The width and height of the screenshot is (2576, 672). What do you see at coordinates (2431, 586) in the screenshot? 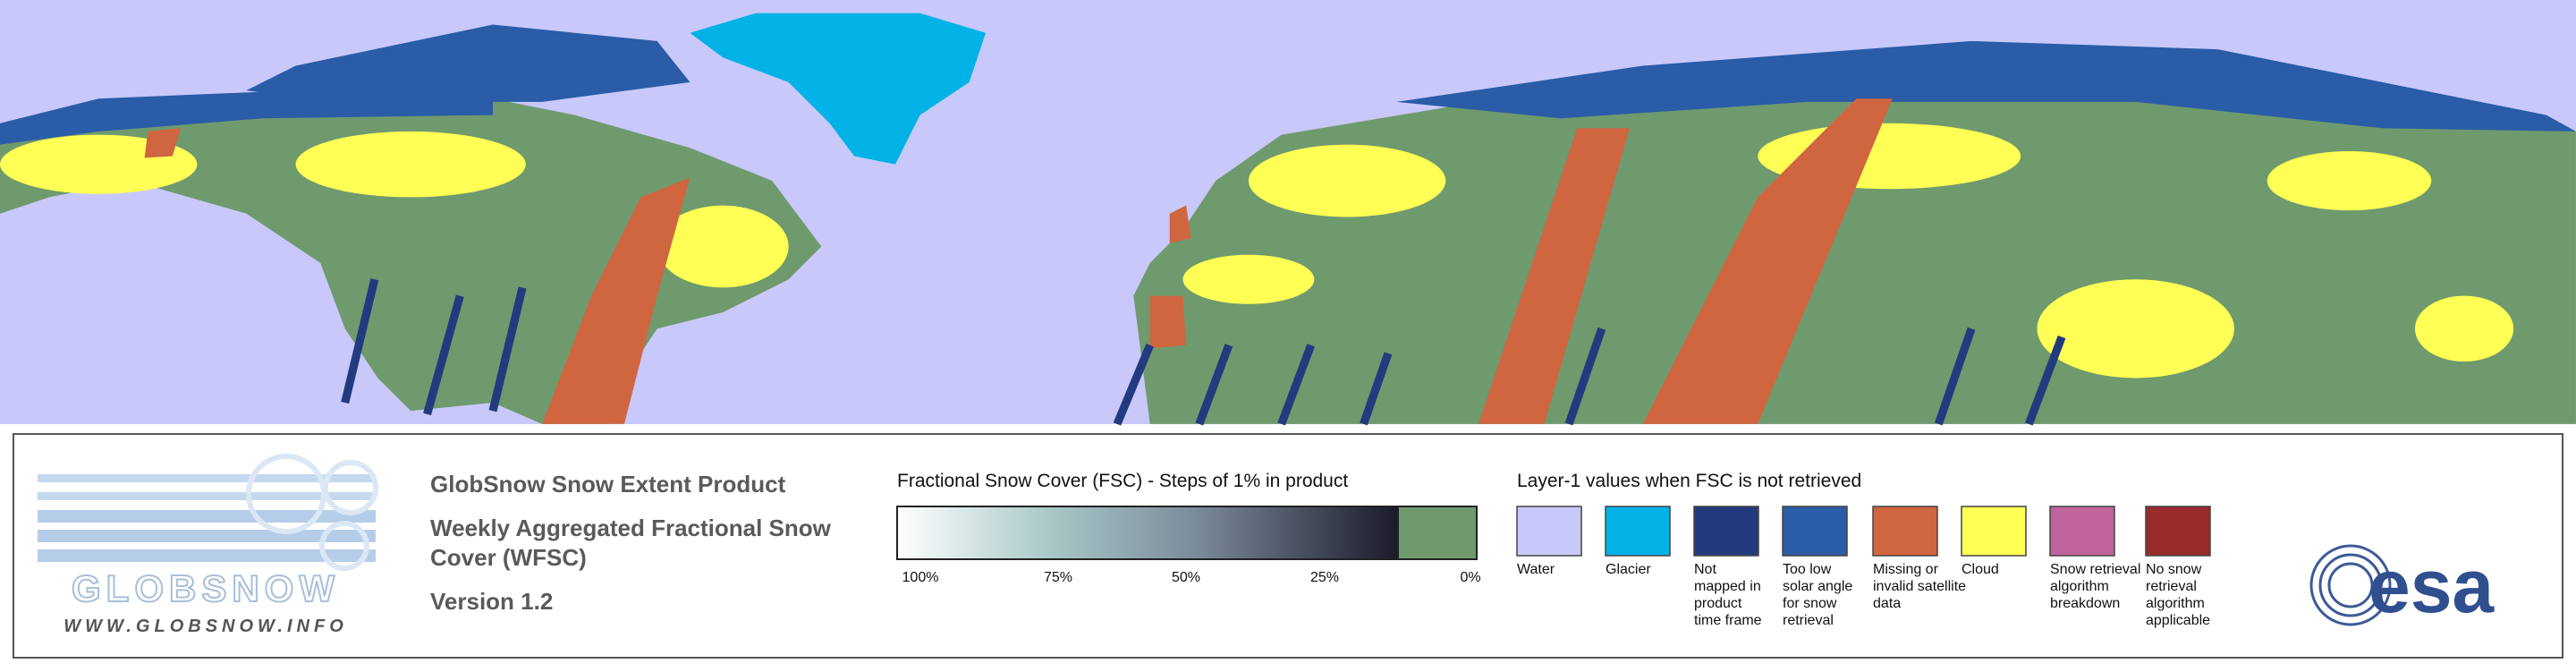
I see `agency-name: esa` at bounding box center [2431, 586].